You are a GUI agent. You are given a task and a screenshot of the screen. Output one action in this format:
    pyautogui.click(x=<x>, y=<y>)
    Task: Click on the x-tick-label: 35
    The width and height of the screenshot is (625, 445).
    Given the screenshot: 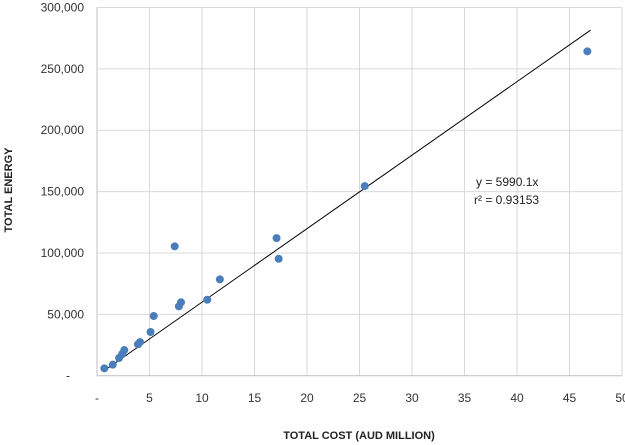 What is the action you would take?
    pyautogui.click(x=465, y=398)
    